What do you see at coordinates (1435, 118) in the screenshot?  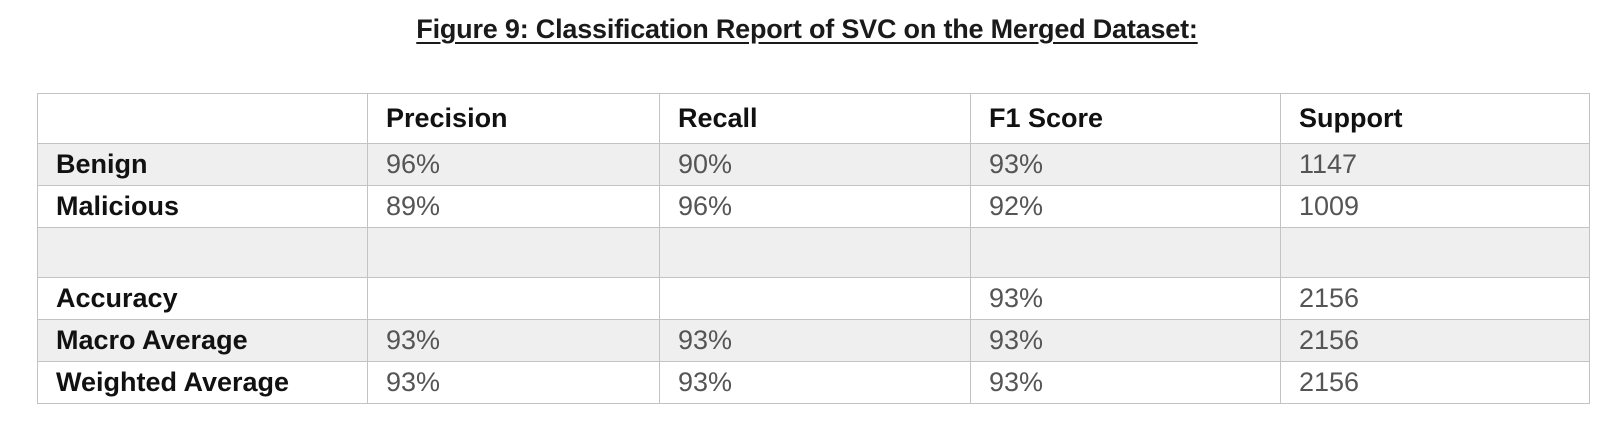 I see `header-cell-support: Support` at bounding box center [1435, 118].